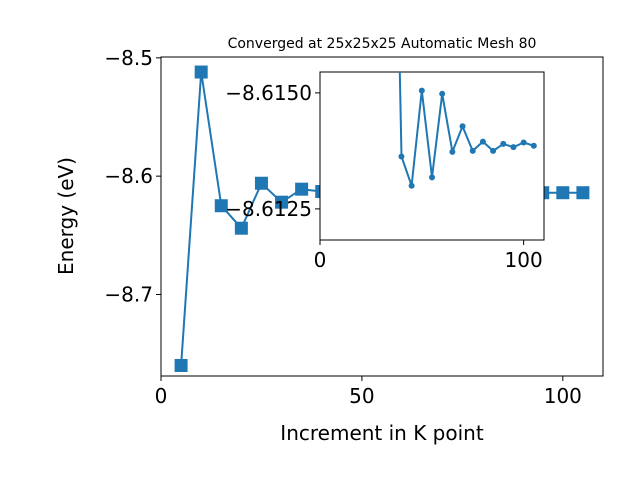 The image size is (640, 485). Describe the element at coordinates (524, 260) in the screenshot. I see `inset-x-tick-label: 100` at that location.